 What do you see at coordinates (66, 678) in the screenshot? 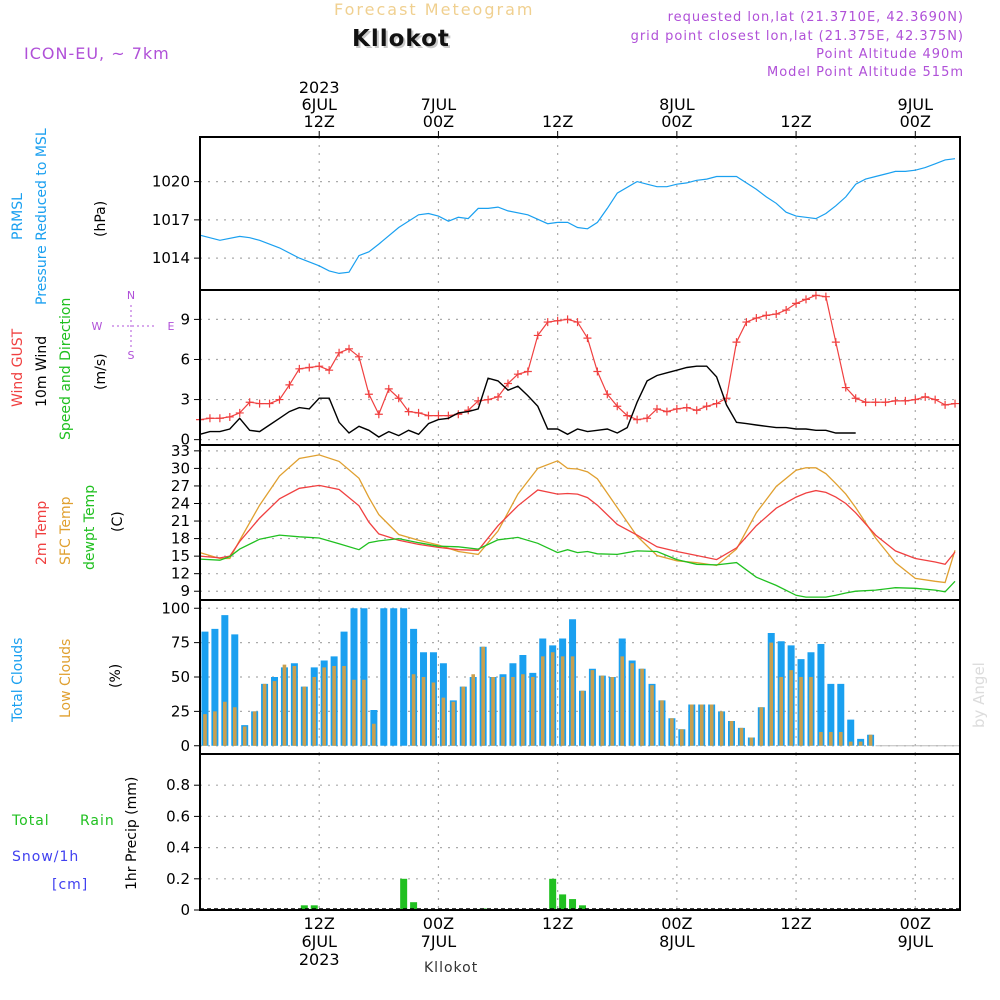
I see `low-clouds-label: Low Clouds` at bounding box center [66, 678].